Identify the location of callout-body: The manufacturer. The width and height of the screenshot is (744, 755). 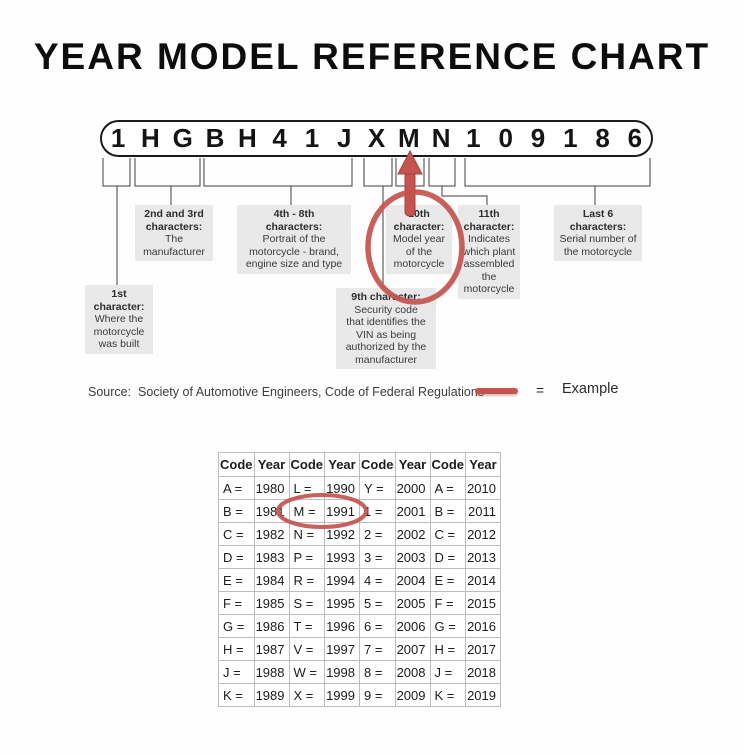
(174, 245).